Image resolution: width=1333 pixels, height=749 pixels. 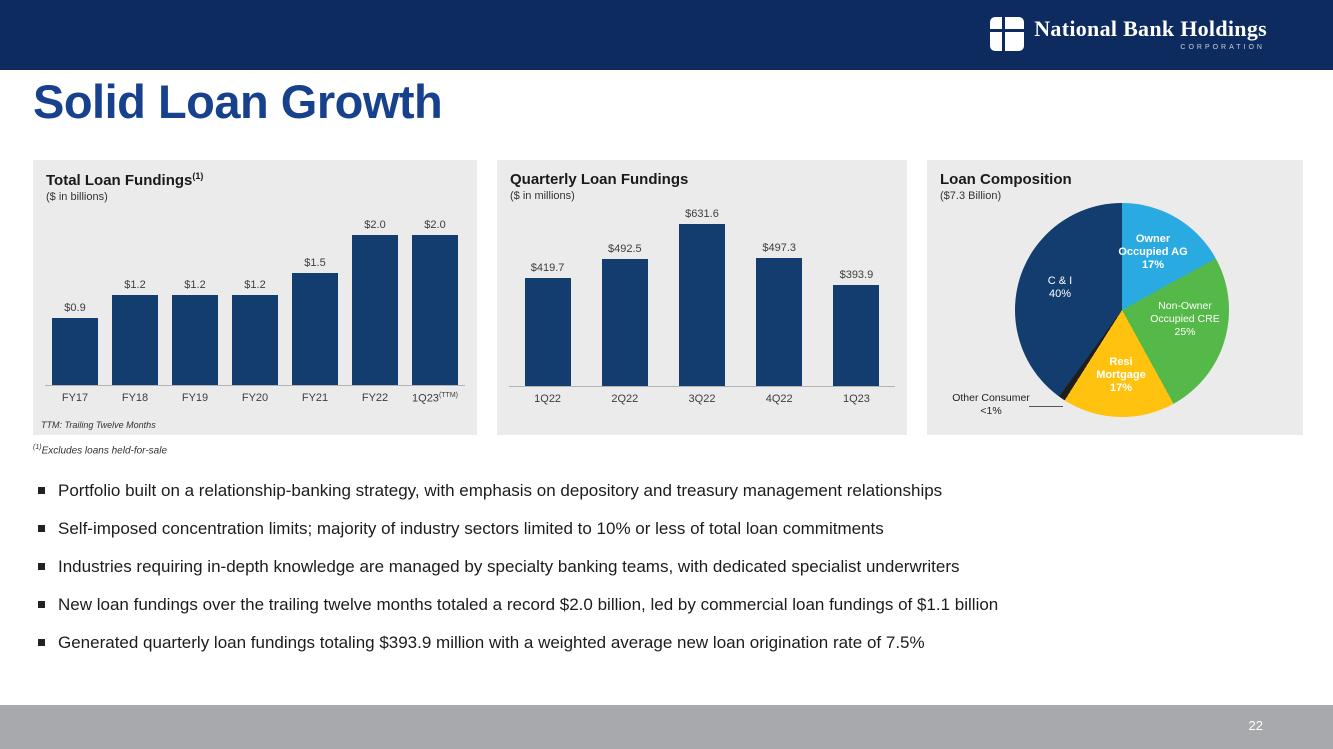 I want to click on bar-column: $631.6, so click(x=701, y=297).